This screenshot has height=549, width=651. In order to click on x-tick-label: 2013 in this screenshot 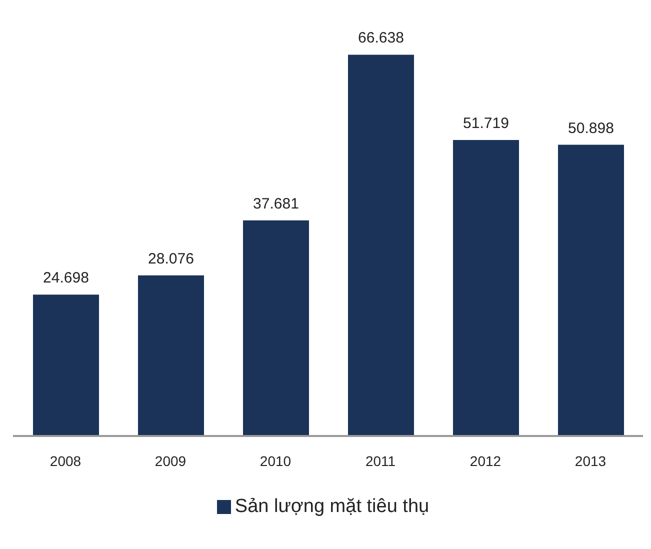, I will do `click(590, 460)`.